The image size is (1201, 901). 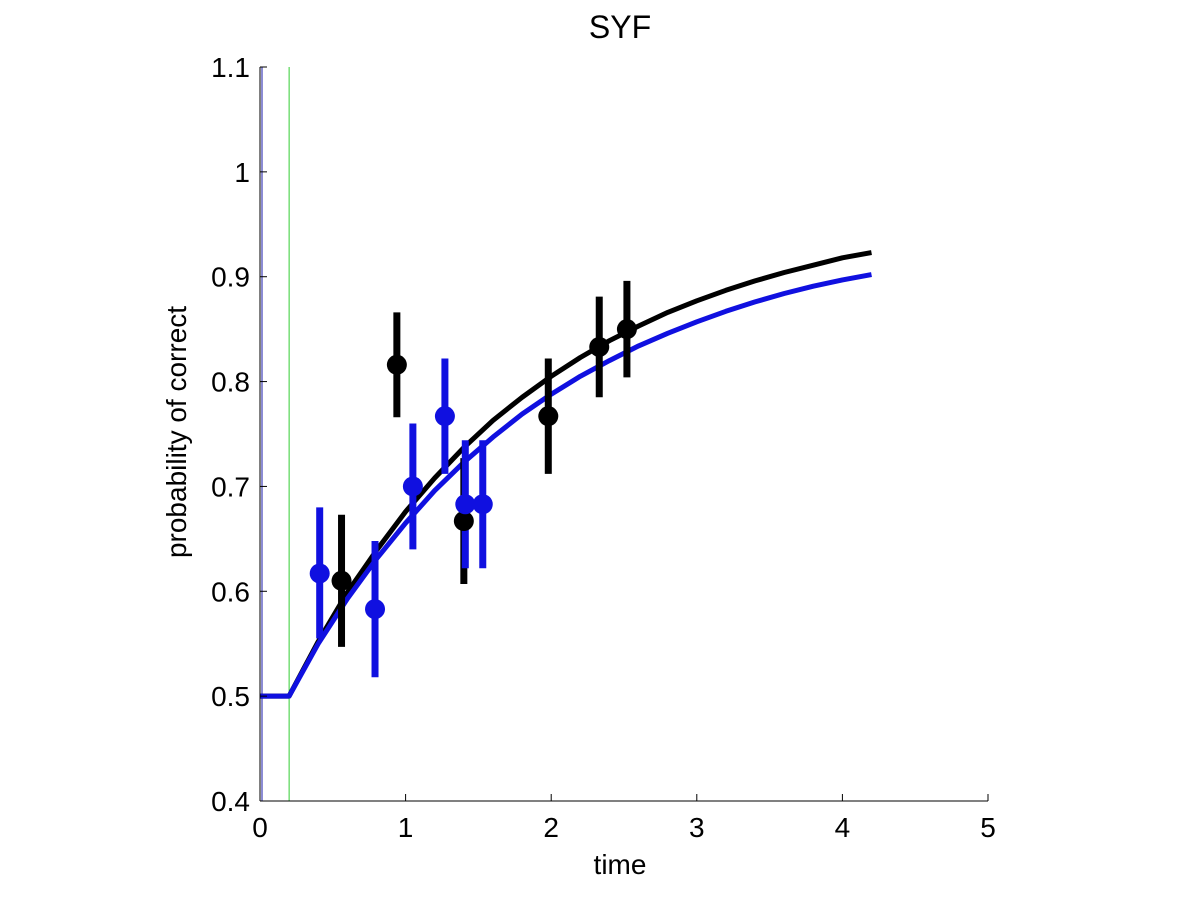 What do you see at coordinates (988, 827) in the screenshot?
I see `x-tick-label: 5` at bounding box center [988, 827].